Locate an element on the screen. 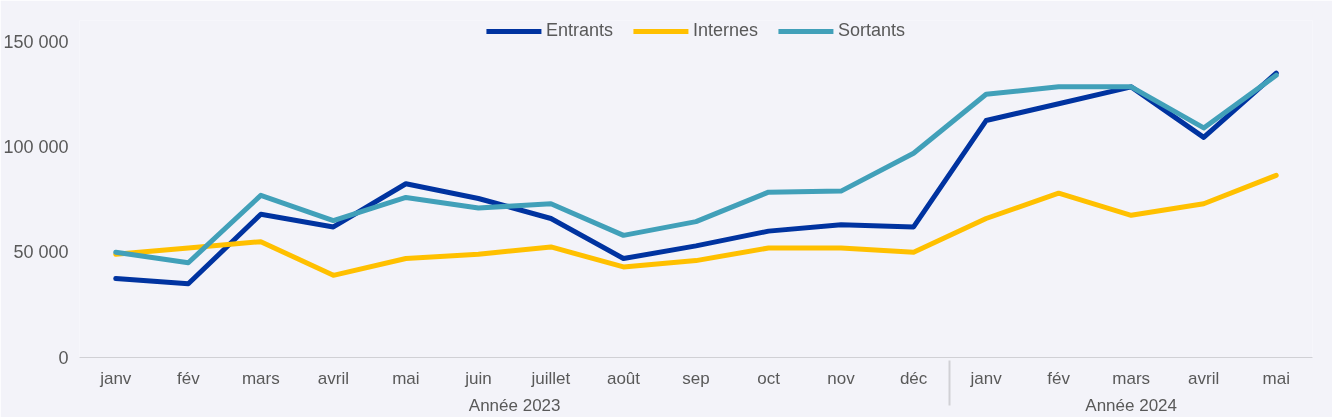  x-tick-label: juin is located at coordinates (478, 378).